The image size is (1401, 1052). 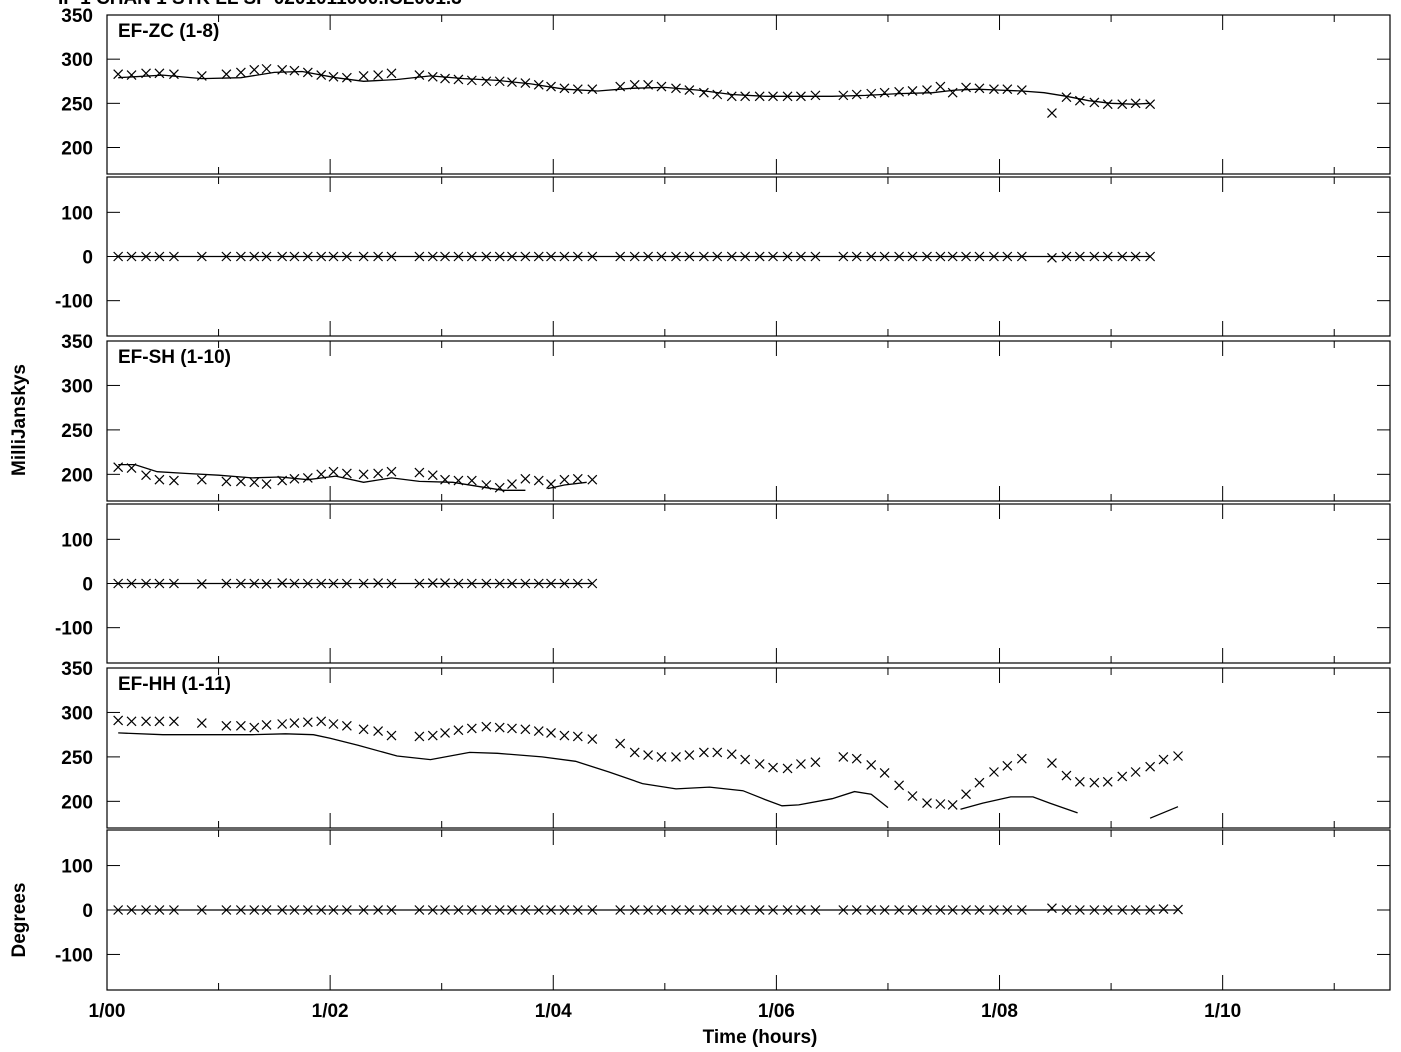 I want to click on phase-y-tick-label: 100, so click(x=77, y=867).